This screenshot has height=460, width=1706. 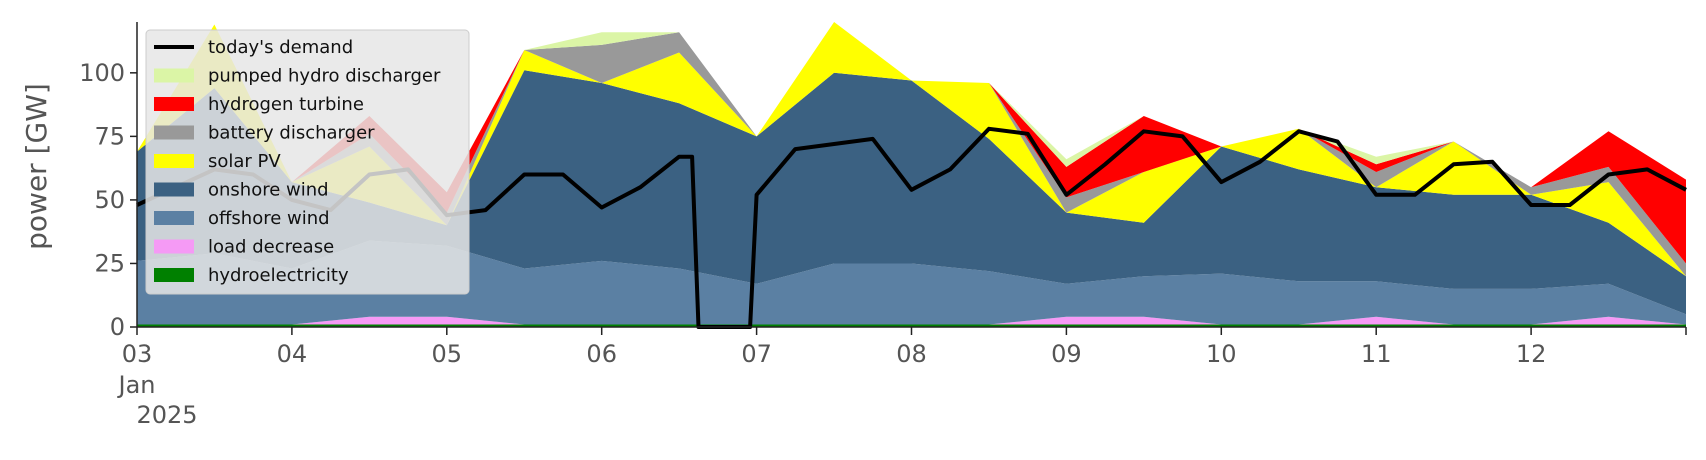 What do you see at coordinates (911, 320) in the screenshot?
I see `area-load-decrease` at bounding box center [911, 320].